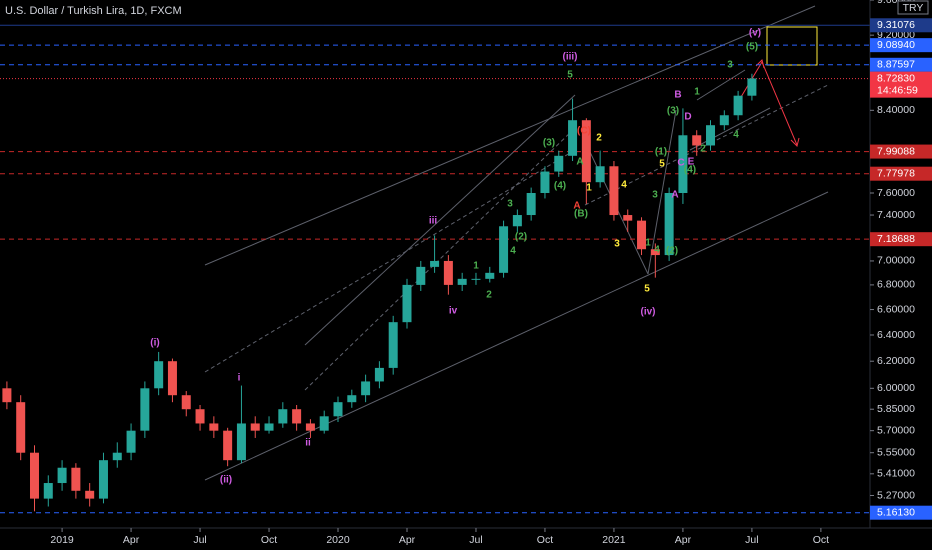 The width and height of the screenshot is (932, 550). I want to click on wedge-line, so click(721, 85).